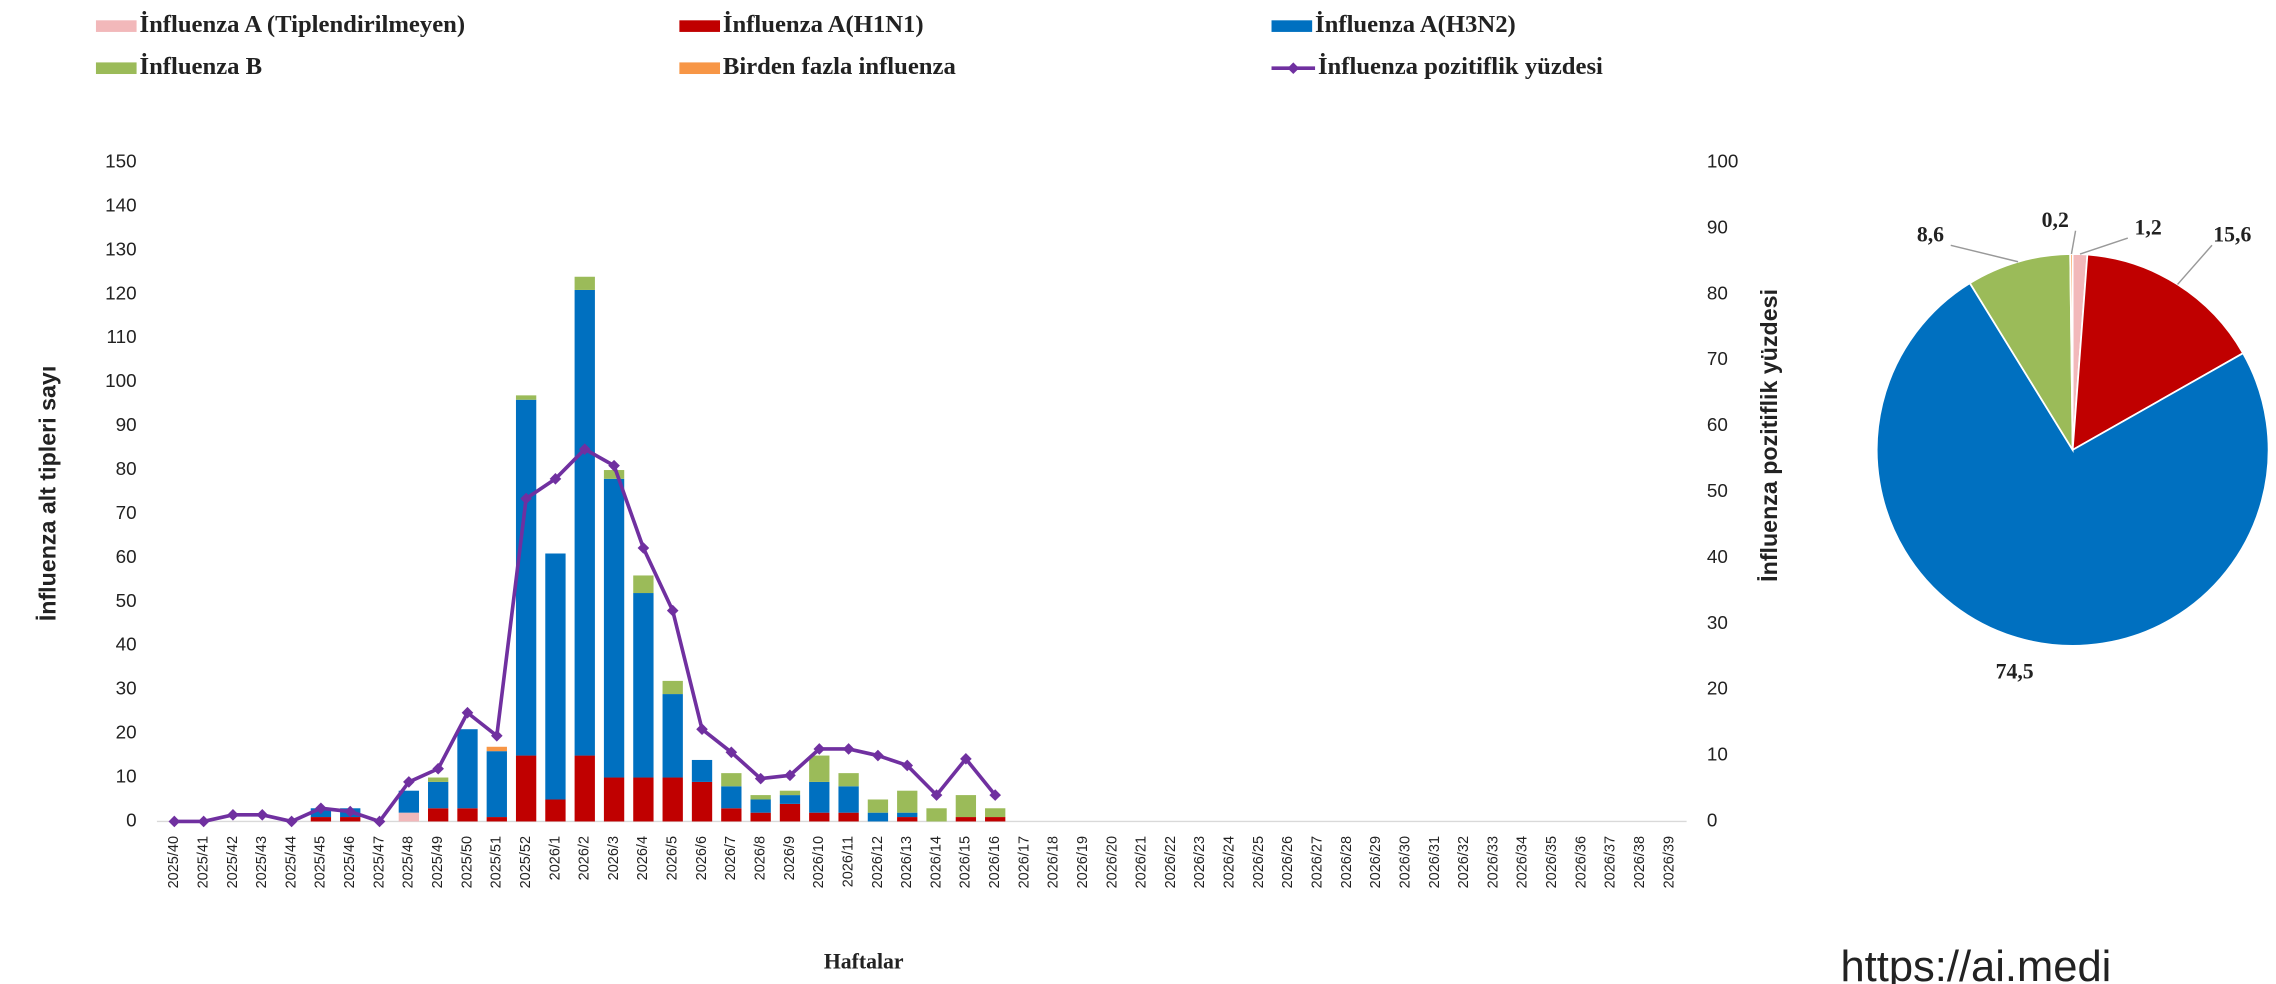 This screenshot has height=984, width=2276. Describe the element at coordinates (1318, 862) in the screenshot. I see `x-tick-label: 2026/27` at that location.